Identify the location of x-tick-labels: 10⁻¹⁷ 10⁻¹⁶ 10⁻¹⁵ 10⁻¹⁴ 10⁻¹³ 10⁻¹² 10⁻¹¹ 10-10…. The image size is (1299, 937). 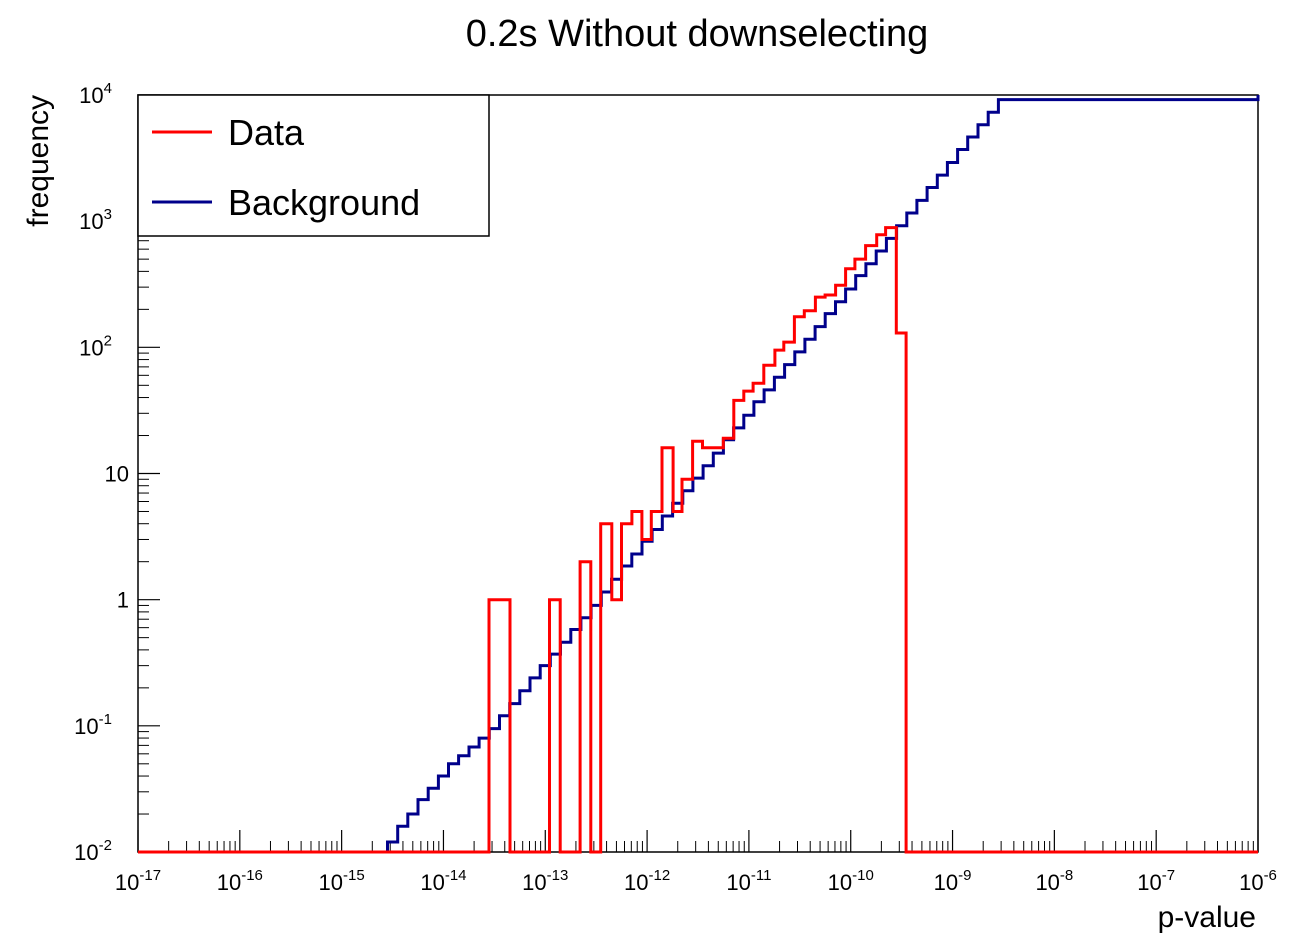
(696, 881).